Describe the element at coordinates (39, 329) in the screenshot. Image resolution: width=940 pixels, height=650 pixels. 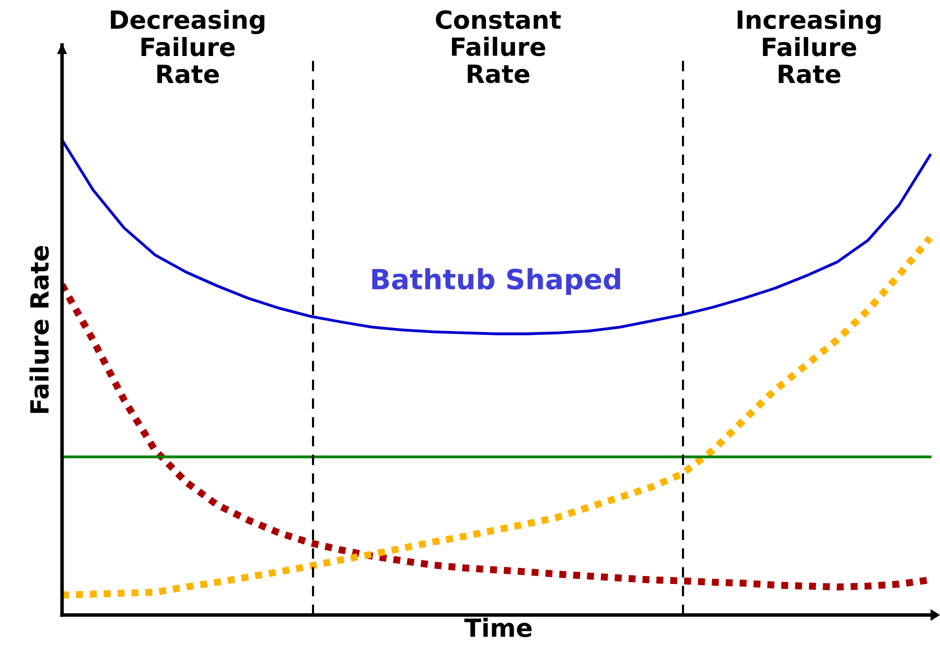
I see `y-axis-title: Failure Rate` at that location.